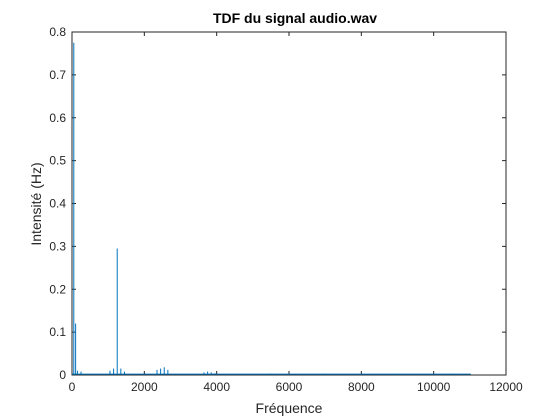 The height and width of the screenshot is (420, 560). Describe the element at coordinates (57, 118) in the screenshot. I see `y-tick-label: 0.6` at that location.